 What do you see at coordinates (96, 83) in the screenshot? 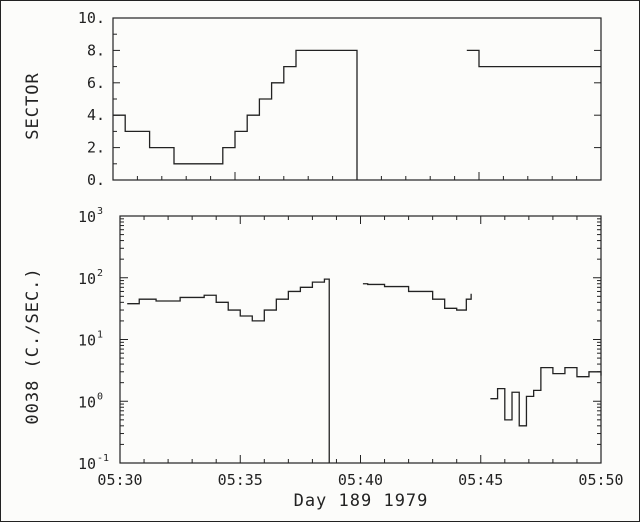
I see `sector-y-tick-label: 6.` at bounding box center [96, 83].